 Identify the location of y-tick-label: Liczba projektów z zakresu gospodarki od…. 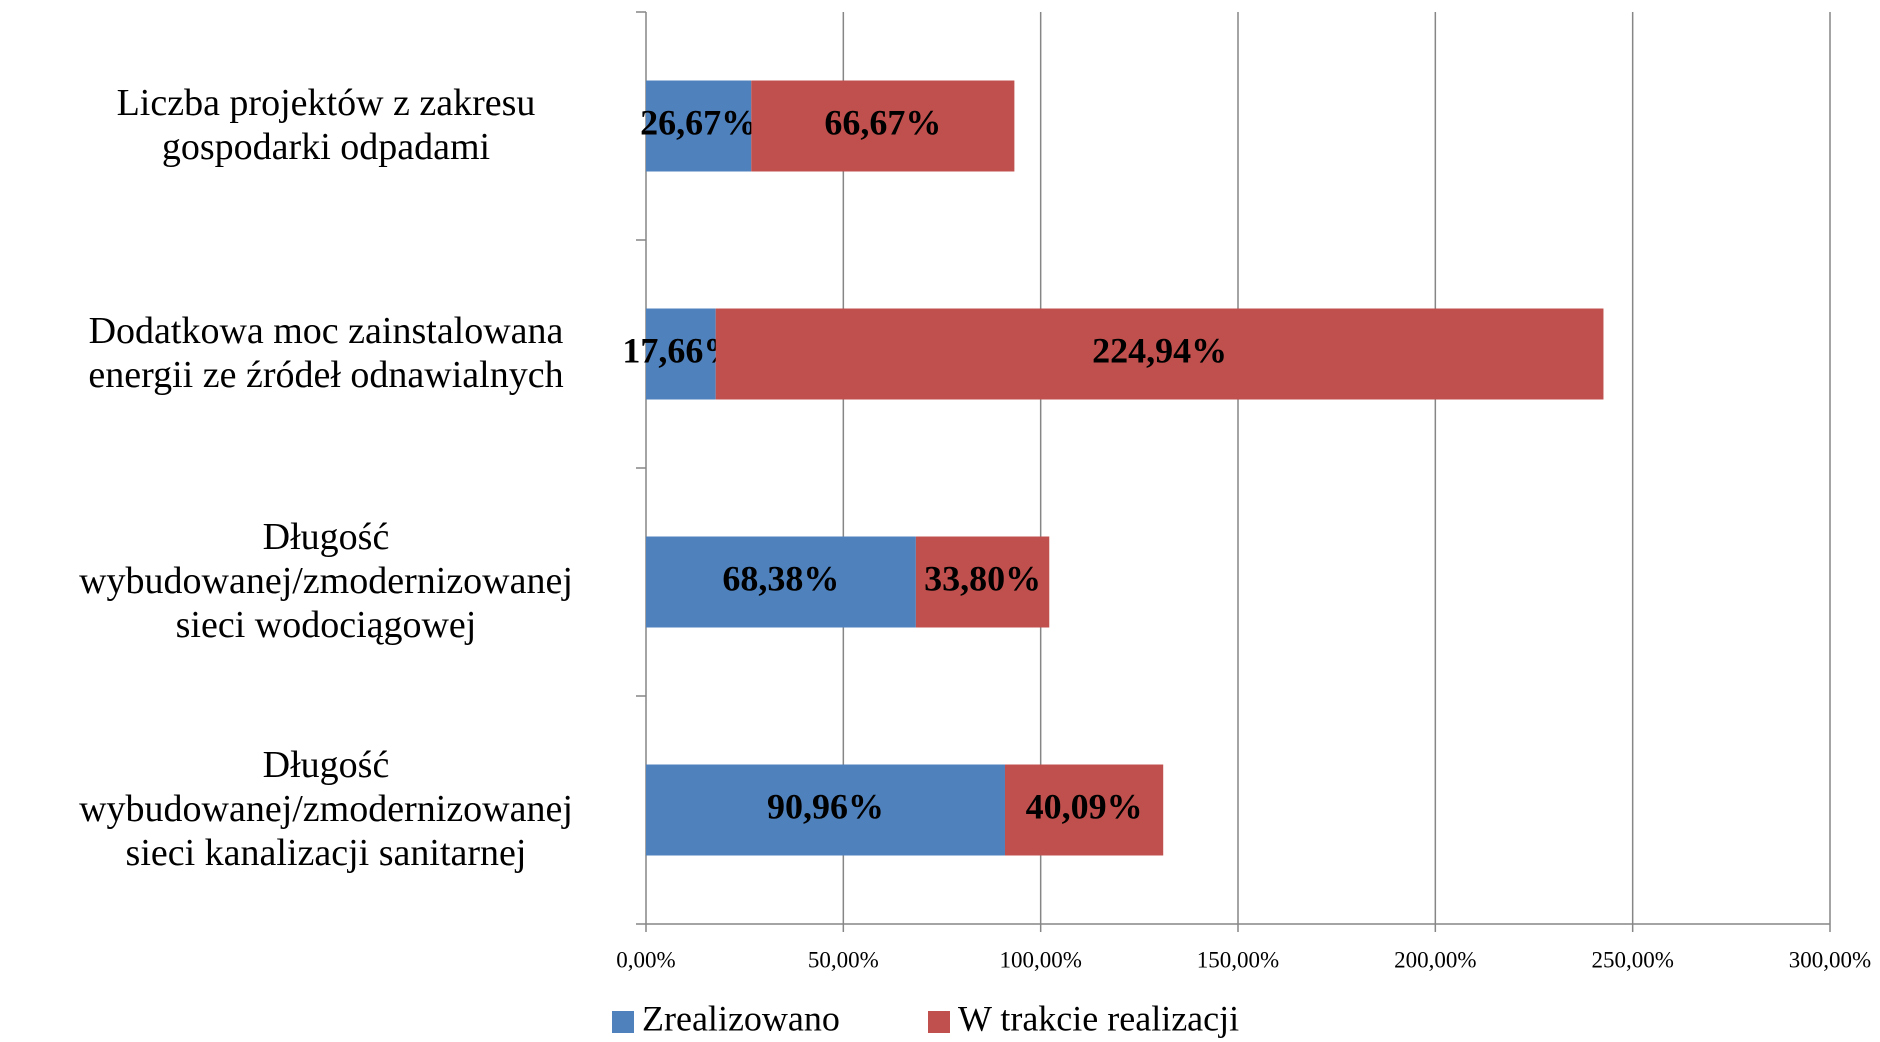
(326, 125).